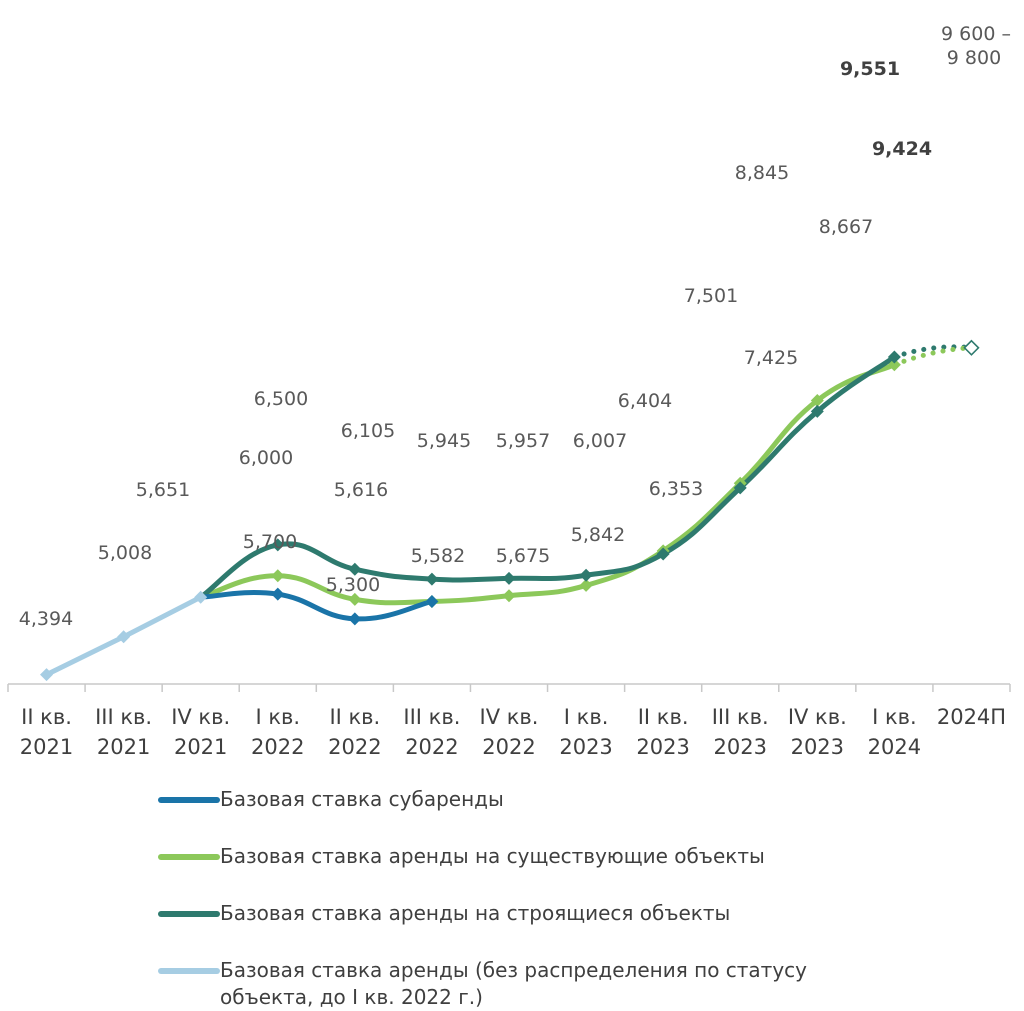 The width and height of the screenshot is (1024, 1011). I want to click on x-tick-label: IV кв. 2021, so click(200, 732).